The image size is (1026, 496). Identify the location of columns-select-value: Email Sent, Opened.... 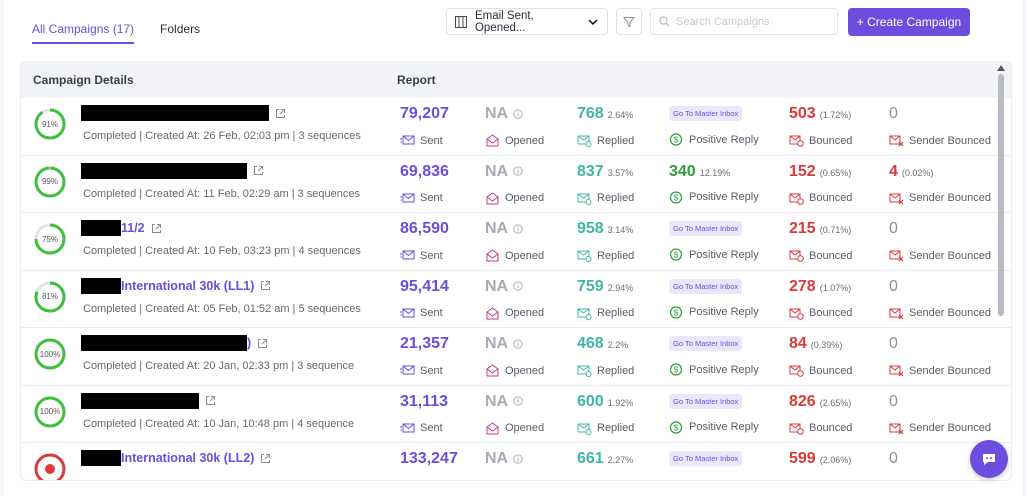
(504, 21).